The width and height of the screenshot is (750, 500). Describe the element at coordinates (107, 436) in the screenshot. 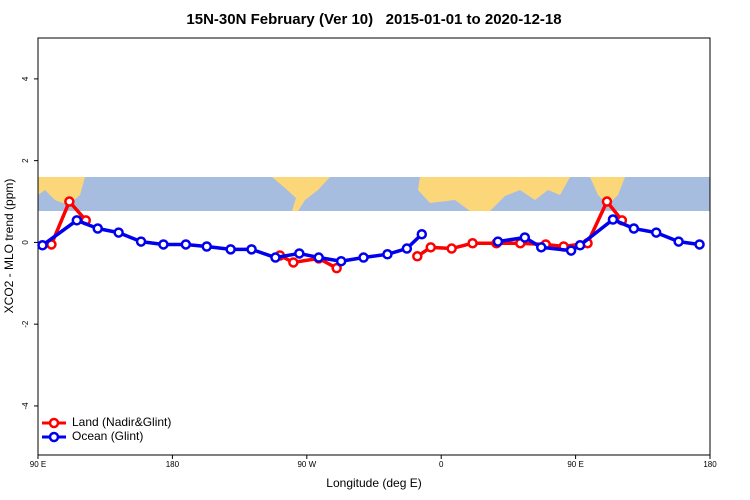

I see `legend-label: Ocean (Glint)` at that location.